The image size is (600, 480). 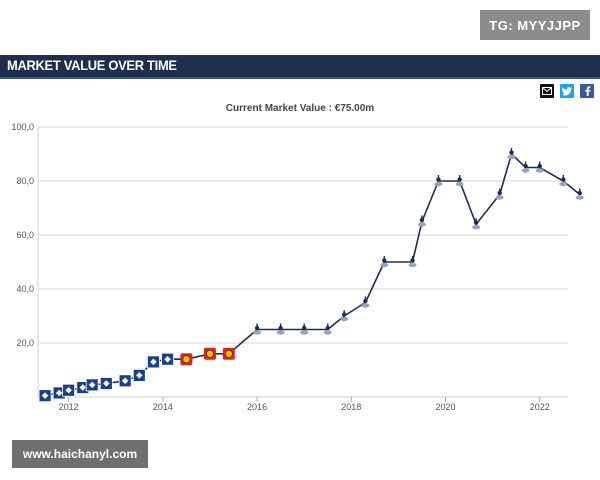 I want to click on x-tick-label: 2012, so click(x=69, y=407).